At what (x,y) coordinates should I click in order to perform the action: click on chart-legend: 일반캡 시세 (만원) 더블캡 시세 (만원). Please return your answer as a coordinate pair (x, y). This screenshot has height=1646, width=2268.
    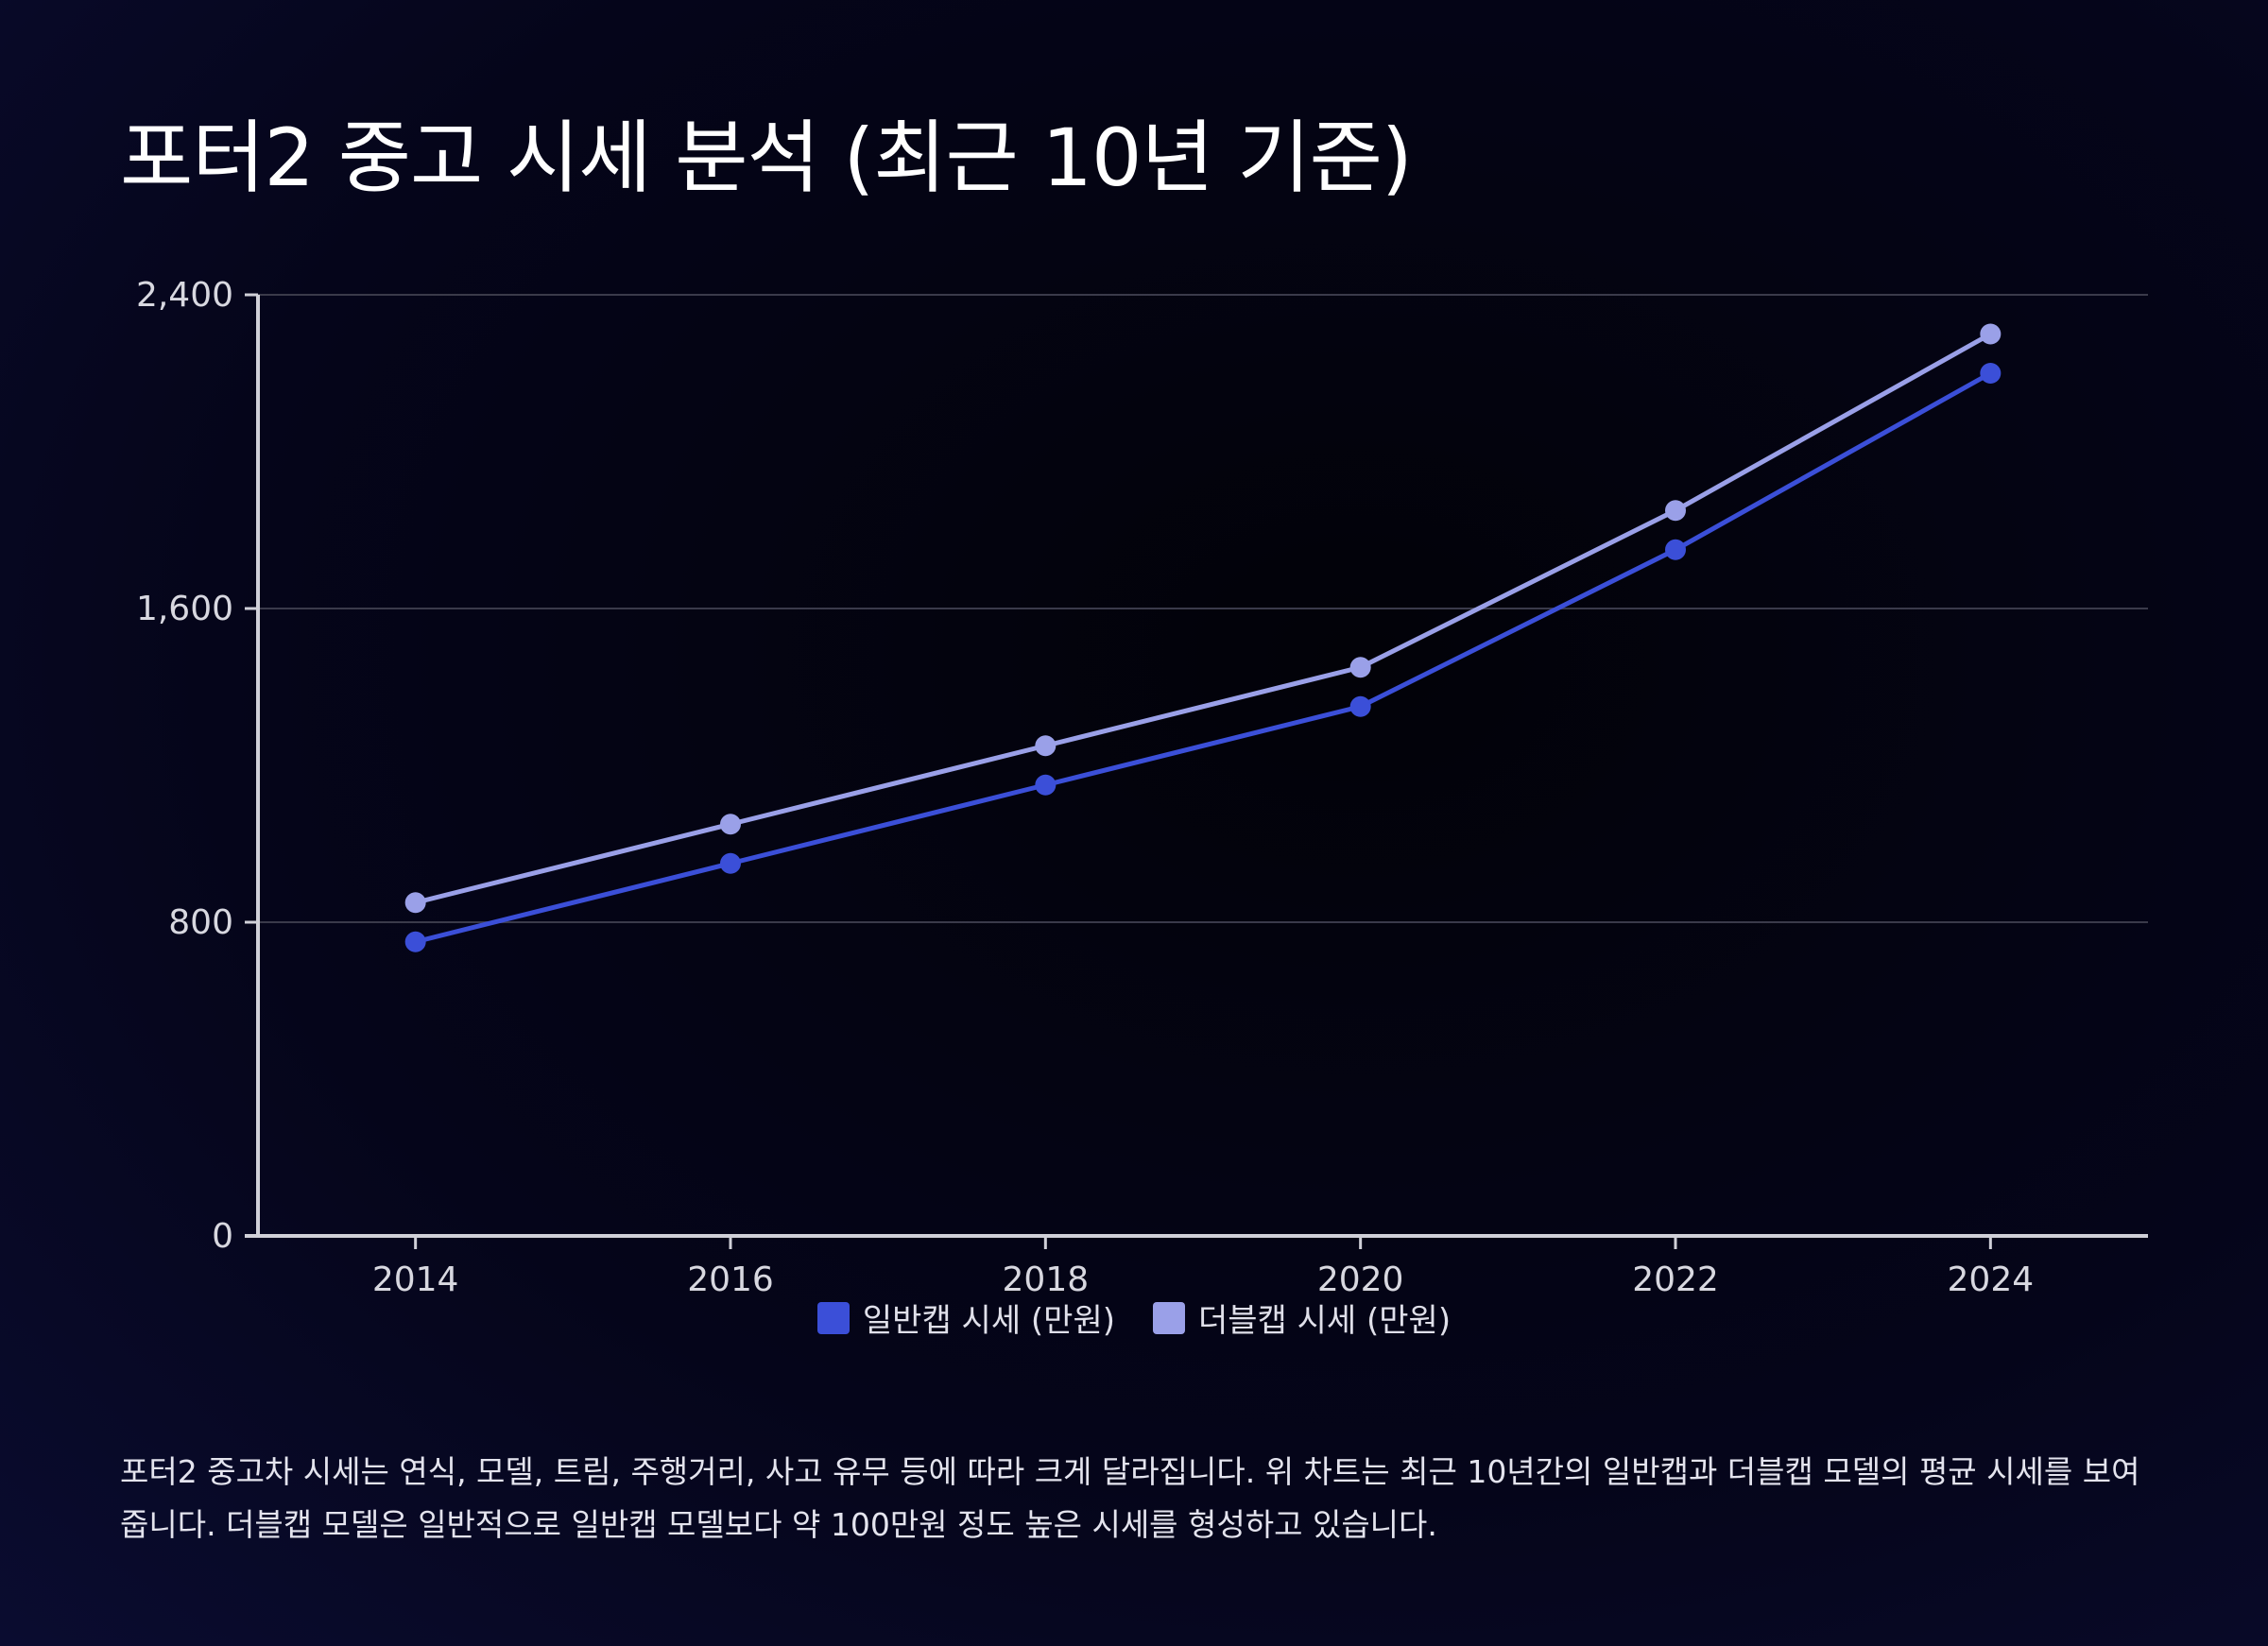
    Looking at the image, I should click on (1134, 1318).